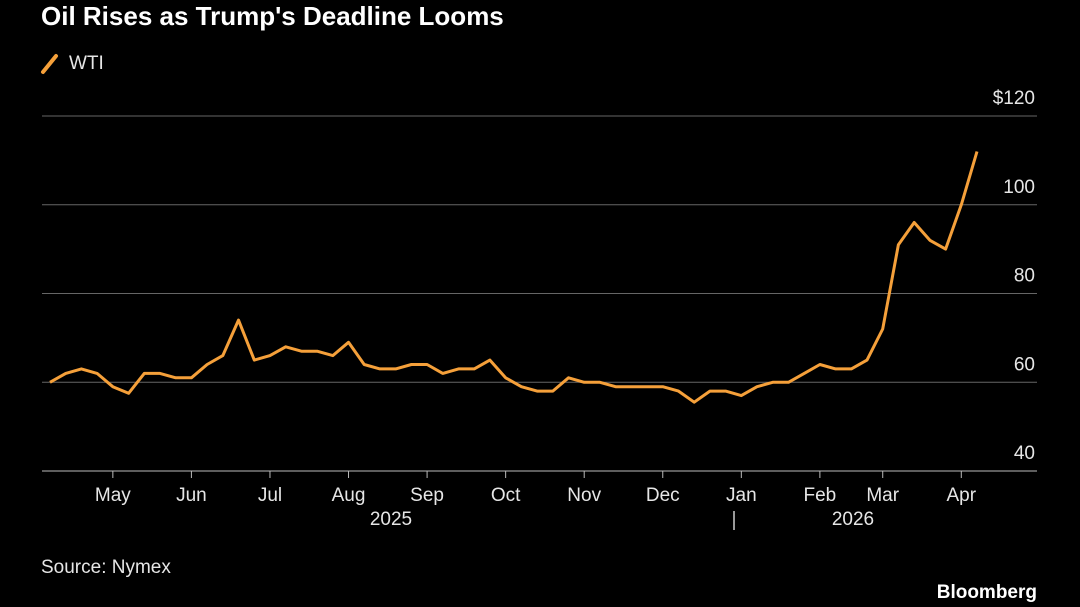  I want to click on x-tick-label: Feb, so click(820, 495).